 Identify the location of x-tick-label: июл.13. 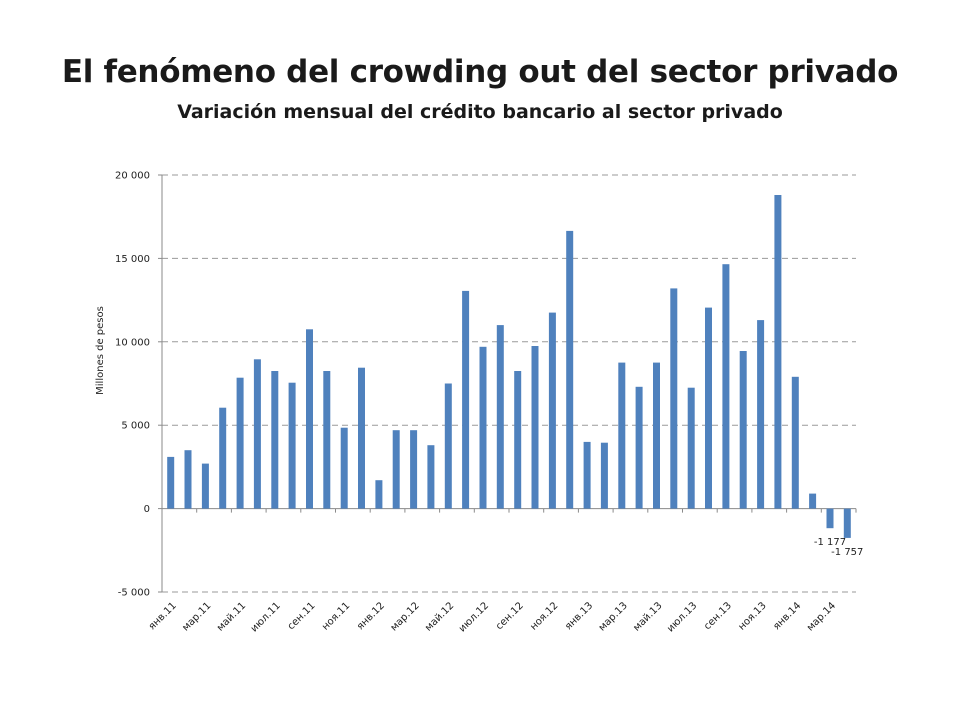
(682, 617).